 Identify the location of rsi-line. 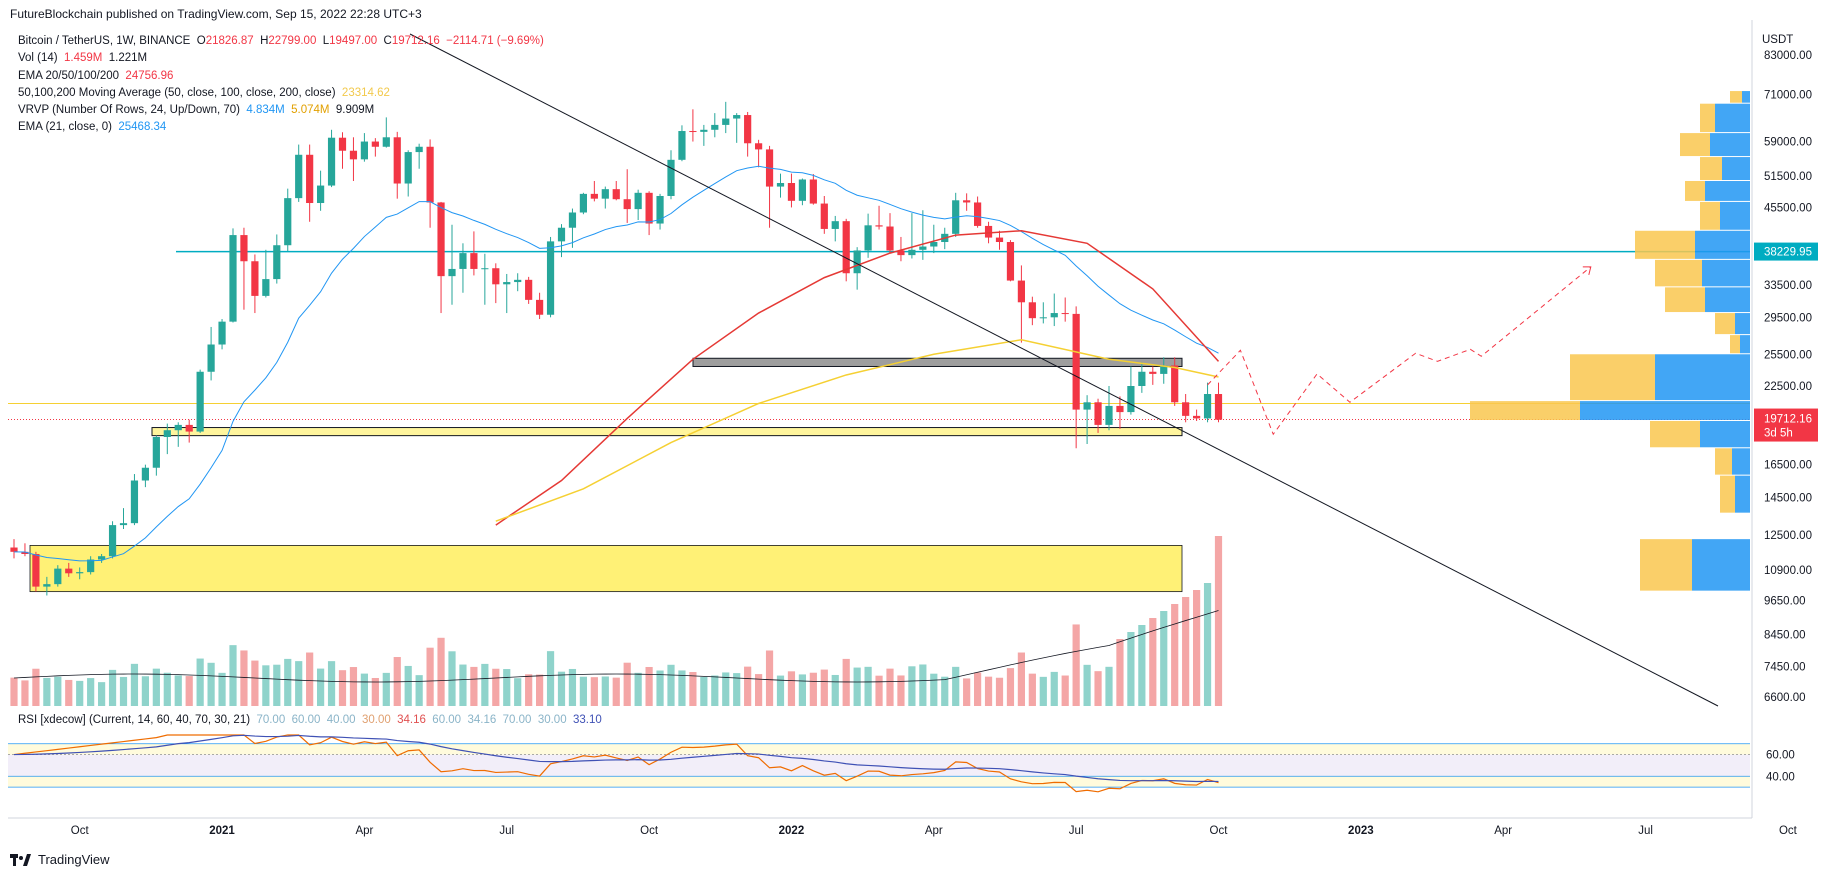
(616, 763).